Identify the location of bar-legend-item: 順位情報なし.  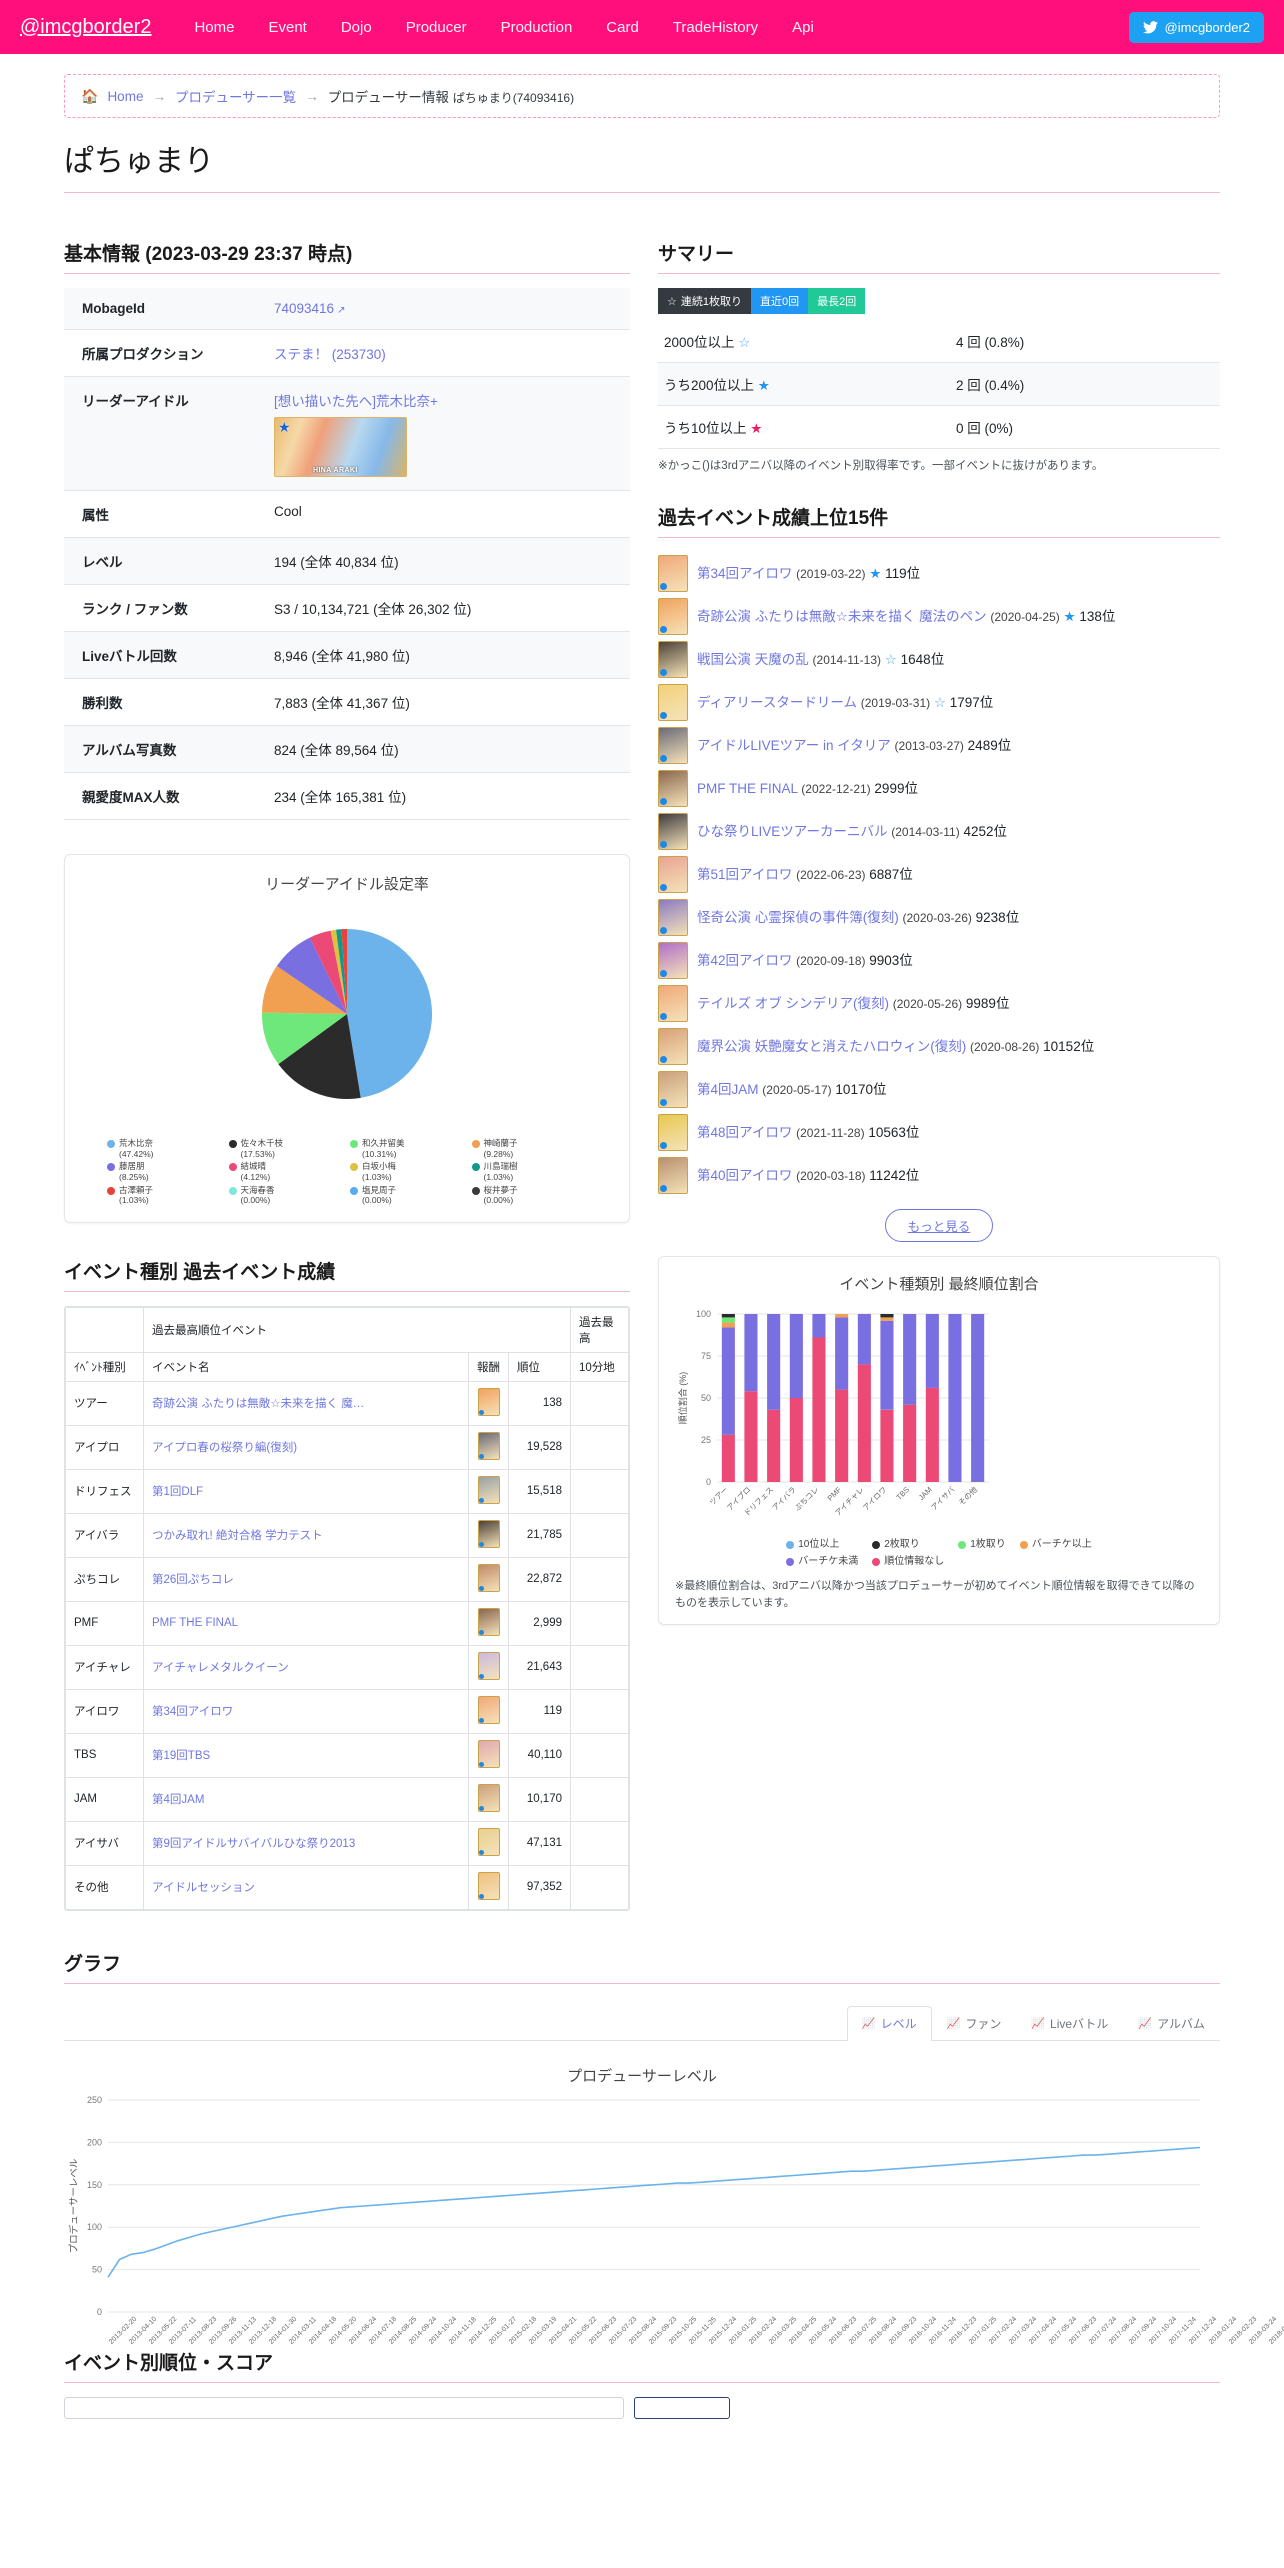
(908, 1562).